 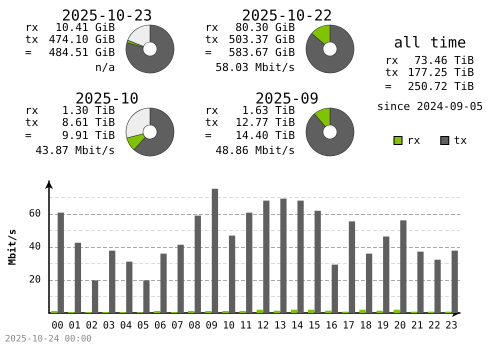 What do you see at coordinates (89, 135) in the screenshot?
I see `text: 9.91 TiB` at bounding box center [89, 135].